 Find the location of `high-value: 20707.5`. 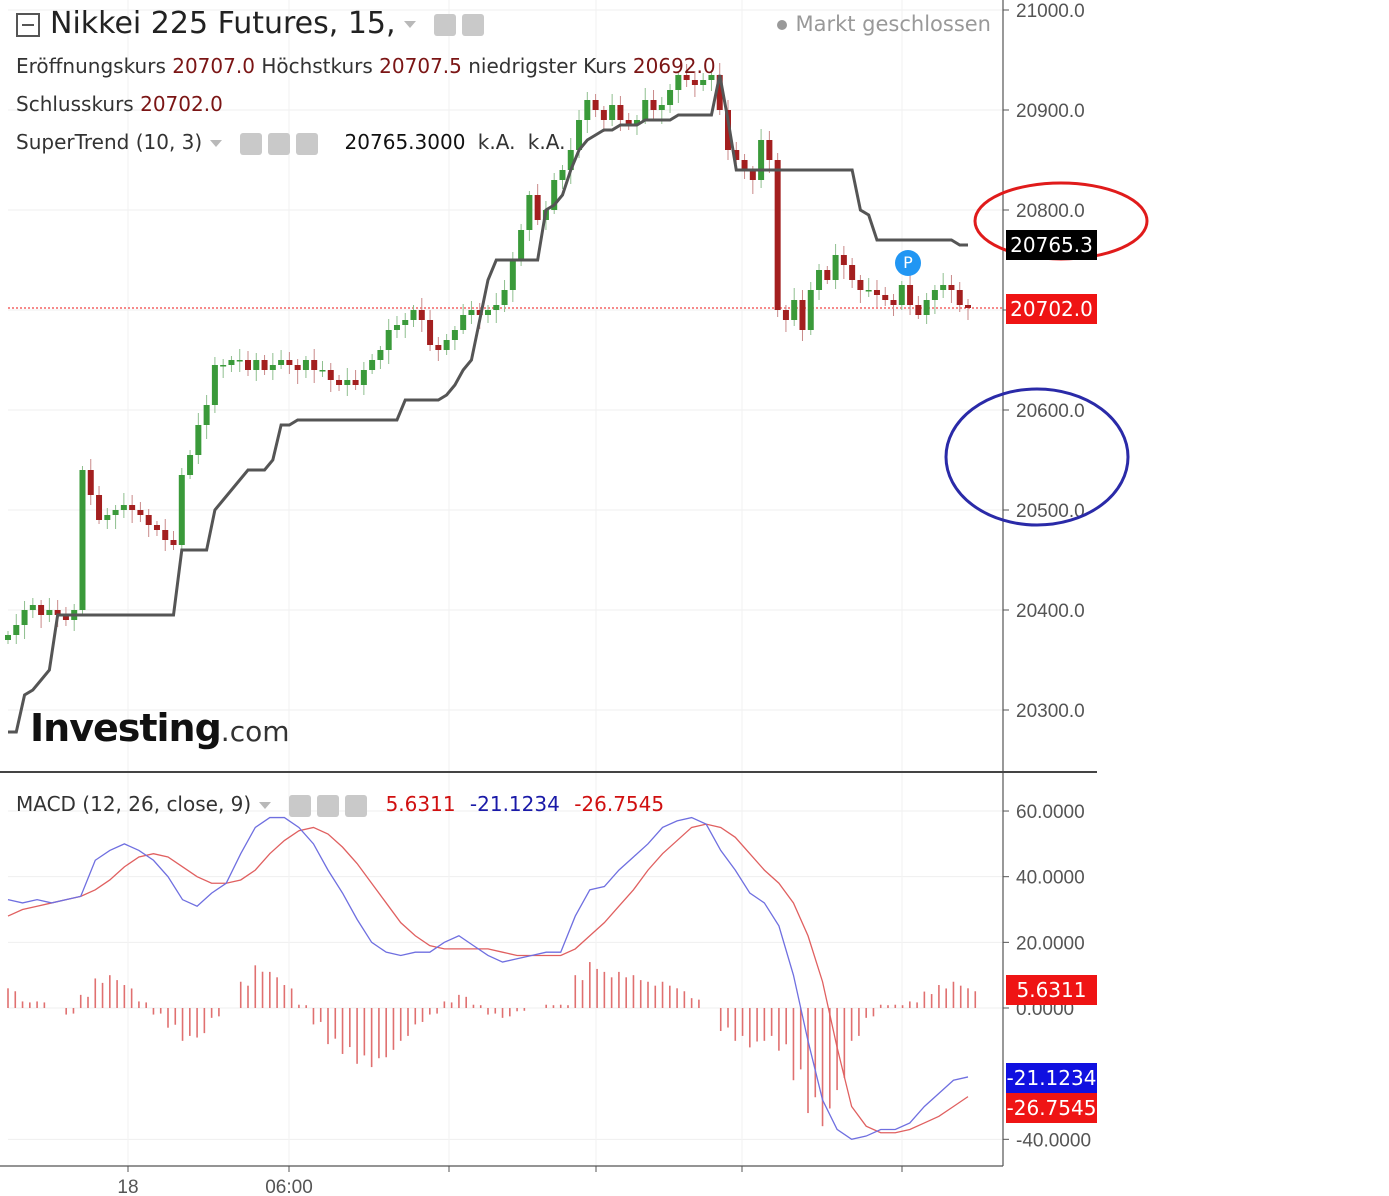

high-value: 20707.5 is located at coordinates (420, 66).